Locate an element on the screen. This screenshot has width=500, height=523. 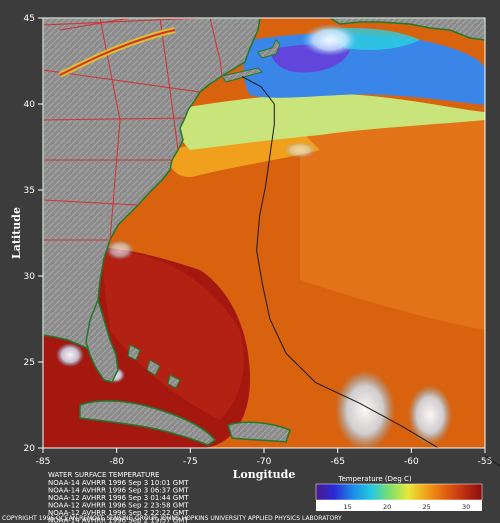
x-tick-label: -60 is located at coordinates (411, 462).